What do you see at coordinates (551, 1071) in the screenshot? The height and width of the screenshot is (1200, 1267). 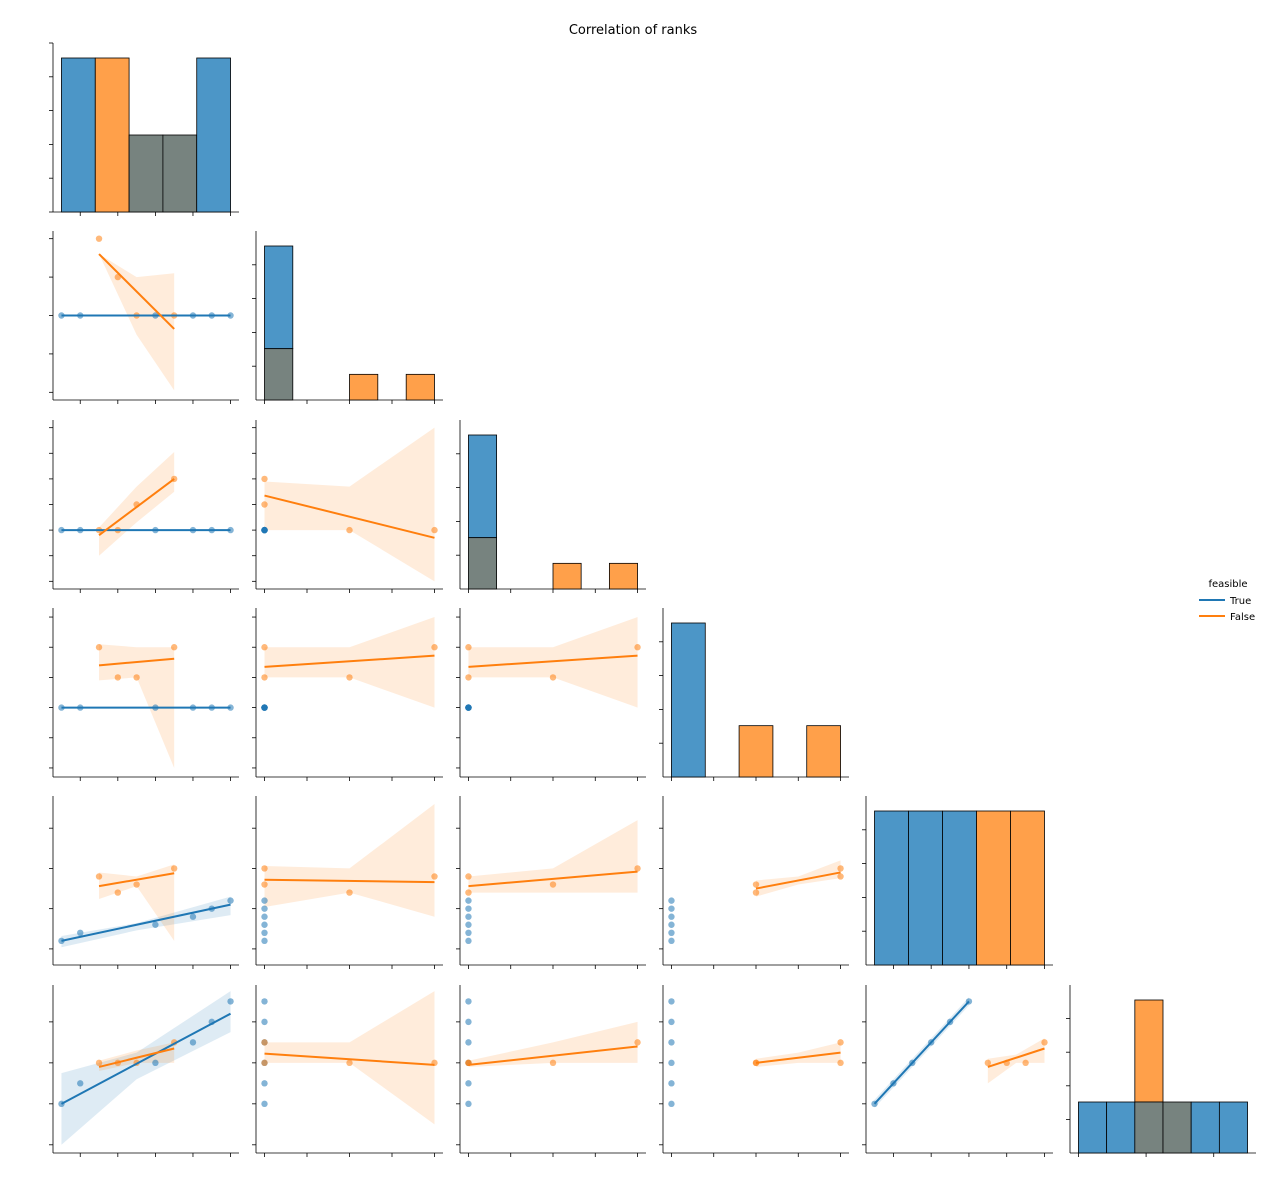 I see `panel-paretoFV-v2` at bounding box center [551, 1071].